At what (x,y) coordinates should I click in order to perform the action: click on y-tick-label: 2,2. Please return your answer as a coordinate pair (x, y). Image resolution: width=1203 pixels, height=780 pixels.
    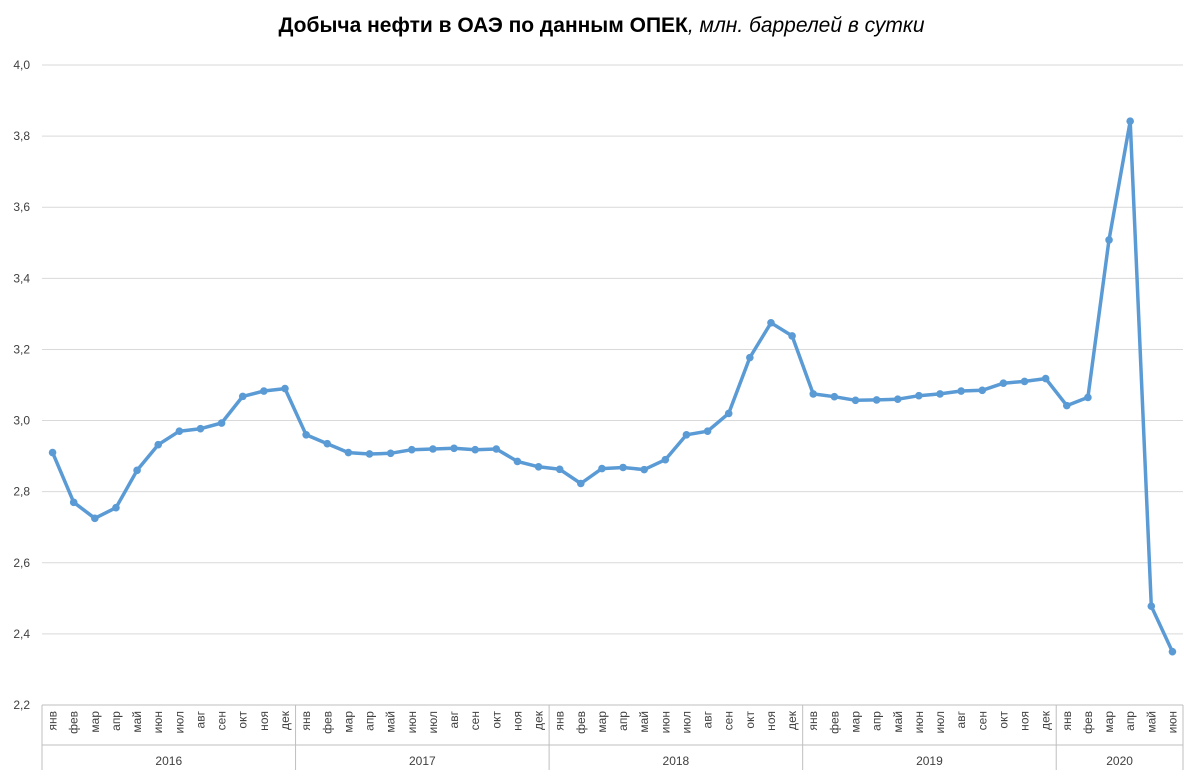
    Looking at the image, I should click on (21, 705).